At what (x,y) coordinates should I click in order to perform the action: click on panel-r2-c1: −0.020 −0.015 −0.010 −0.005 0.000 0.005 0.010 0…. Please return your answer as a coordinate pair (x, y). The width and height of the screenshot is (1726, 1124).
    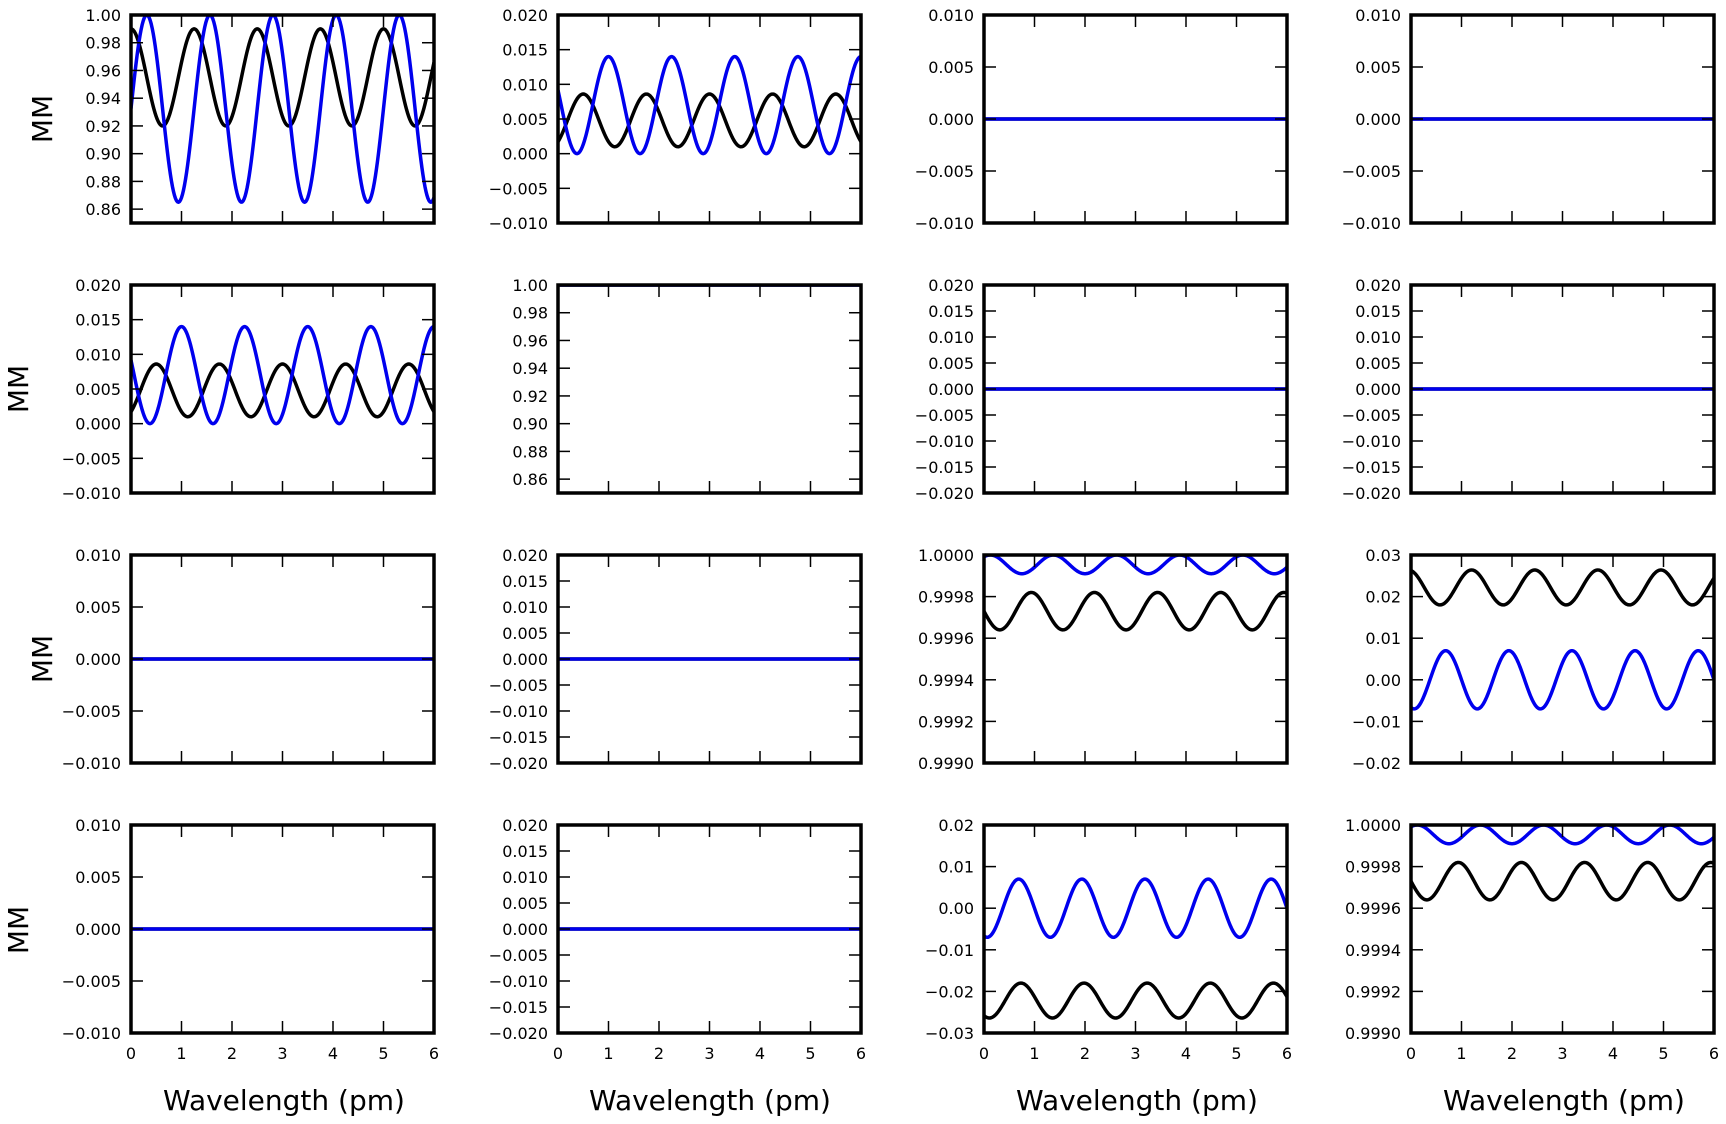
    Looking at the image, I should click on (676, 659).